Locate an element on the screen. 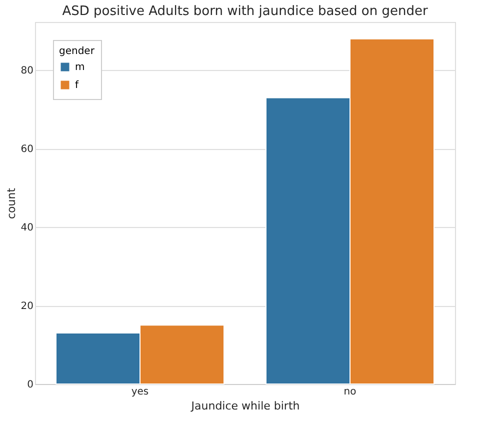 The image size is (477, 434). y-tick-label: 80 is located at coordinates (27, 71).